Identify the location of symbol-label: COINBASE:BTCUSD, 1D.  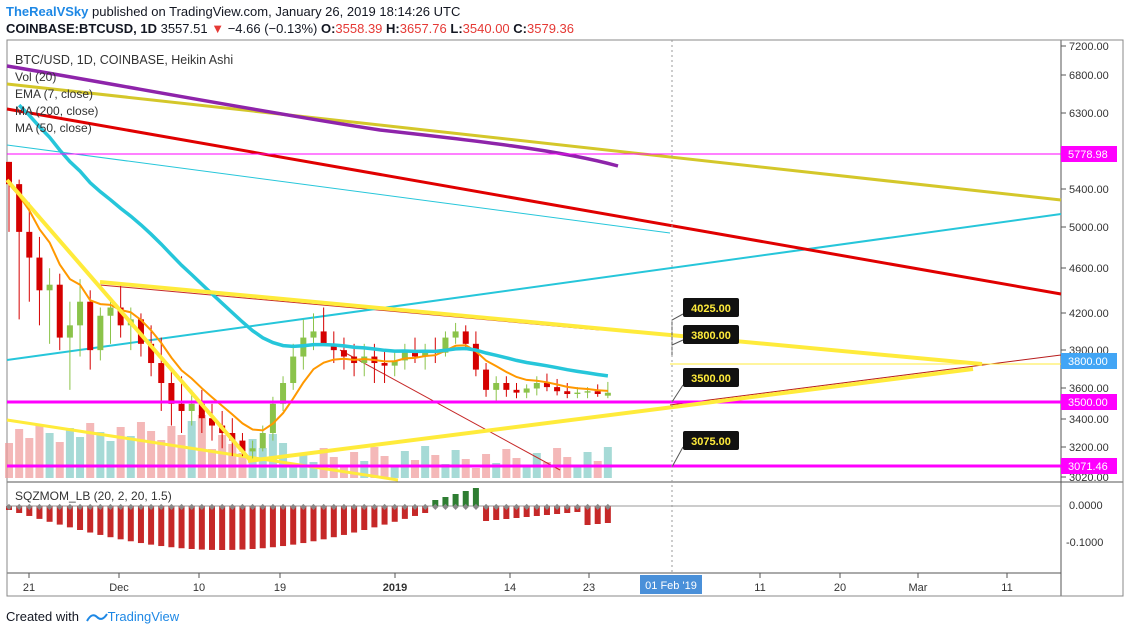
(81, 28).